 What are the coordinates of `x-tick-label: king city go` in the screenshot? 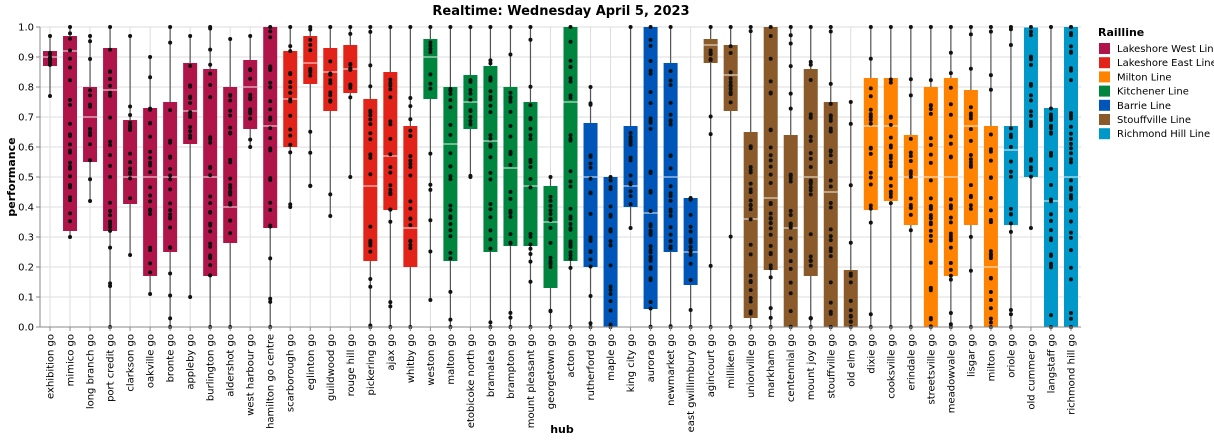 It's located at (631, 363).